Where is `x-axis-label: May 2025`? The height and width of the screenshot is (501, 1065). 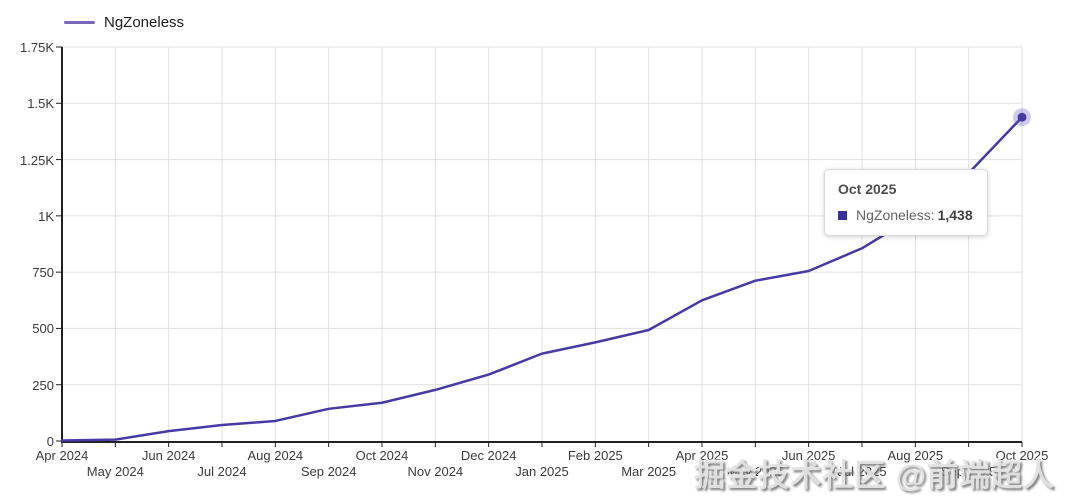
x-axis-label: May 2025 is located at coordinates (755, 471).